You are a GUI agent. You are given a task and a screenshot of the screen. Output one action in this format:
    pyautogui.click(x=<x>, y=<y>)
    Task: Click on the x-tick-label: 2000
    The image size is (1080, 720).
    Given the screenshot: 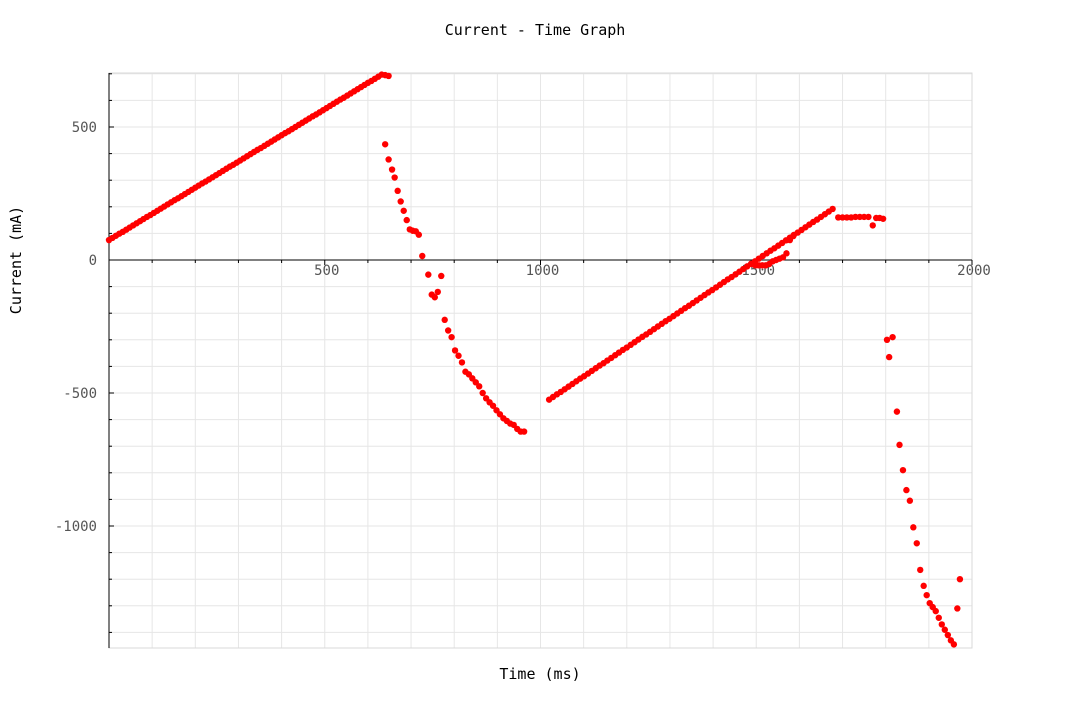 What is the action you would take?
    pyautogui.click(x=974, y=271)
    